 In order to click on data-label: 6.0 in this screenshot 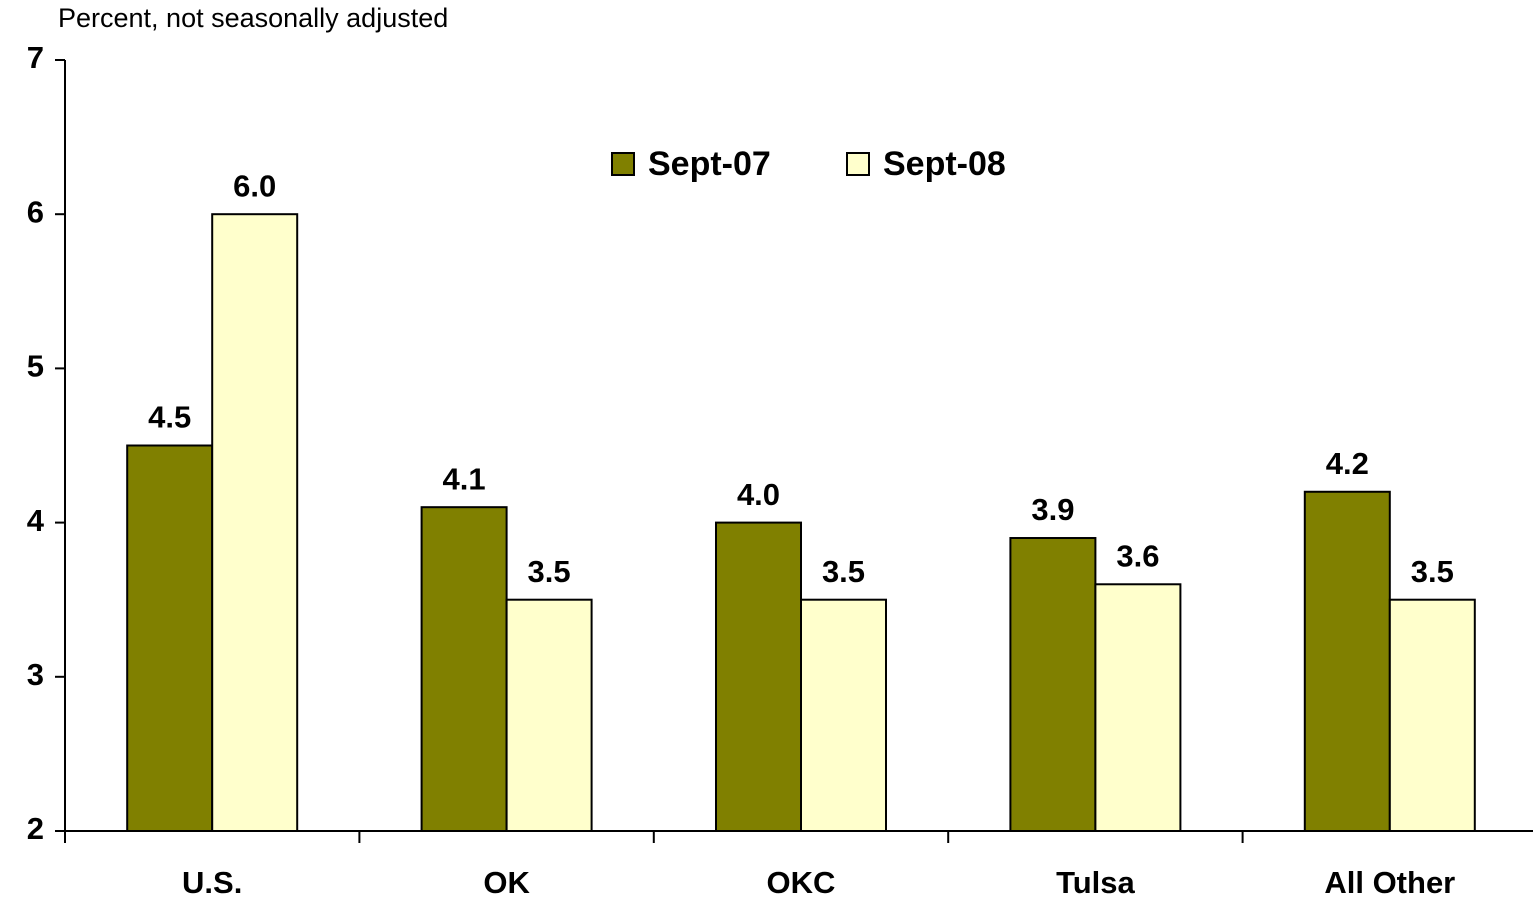, I will do `click(254, 185)`.